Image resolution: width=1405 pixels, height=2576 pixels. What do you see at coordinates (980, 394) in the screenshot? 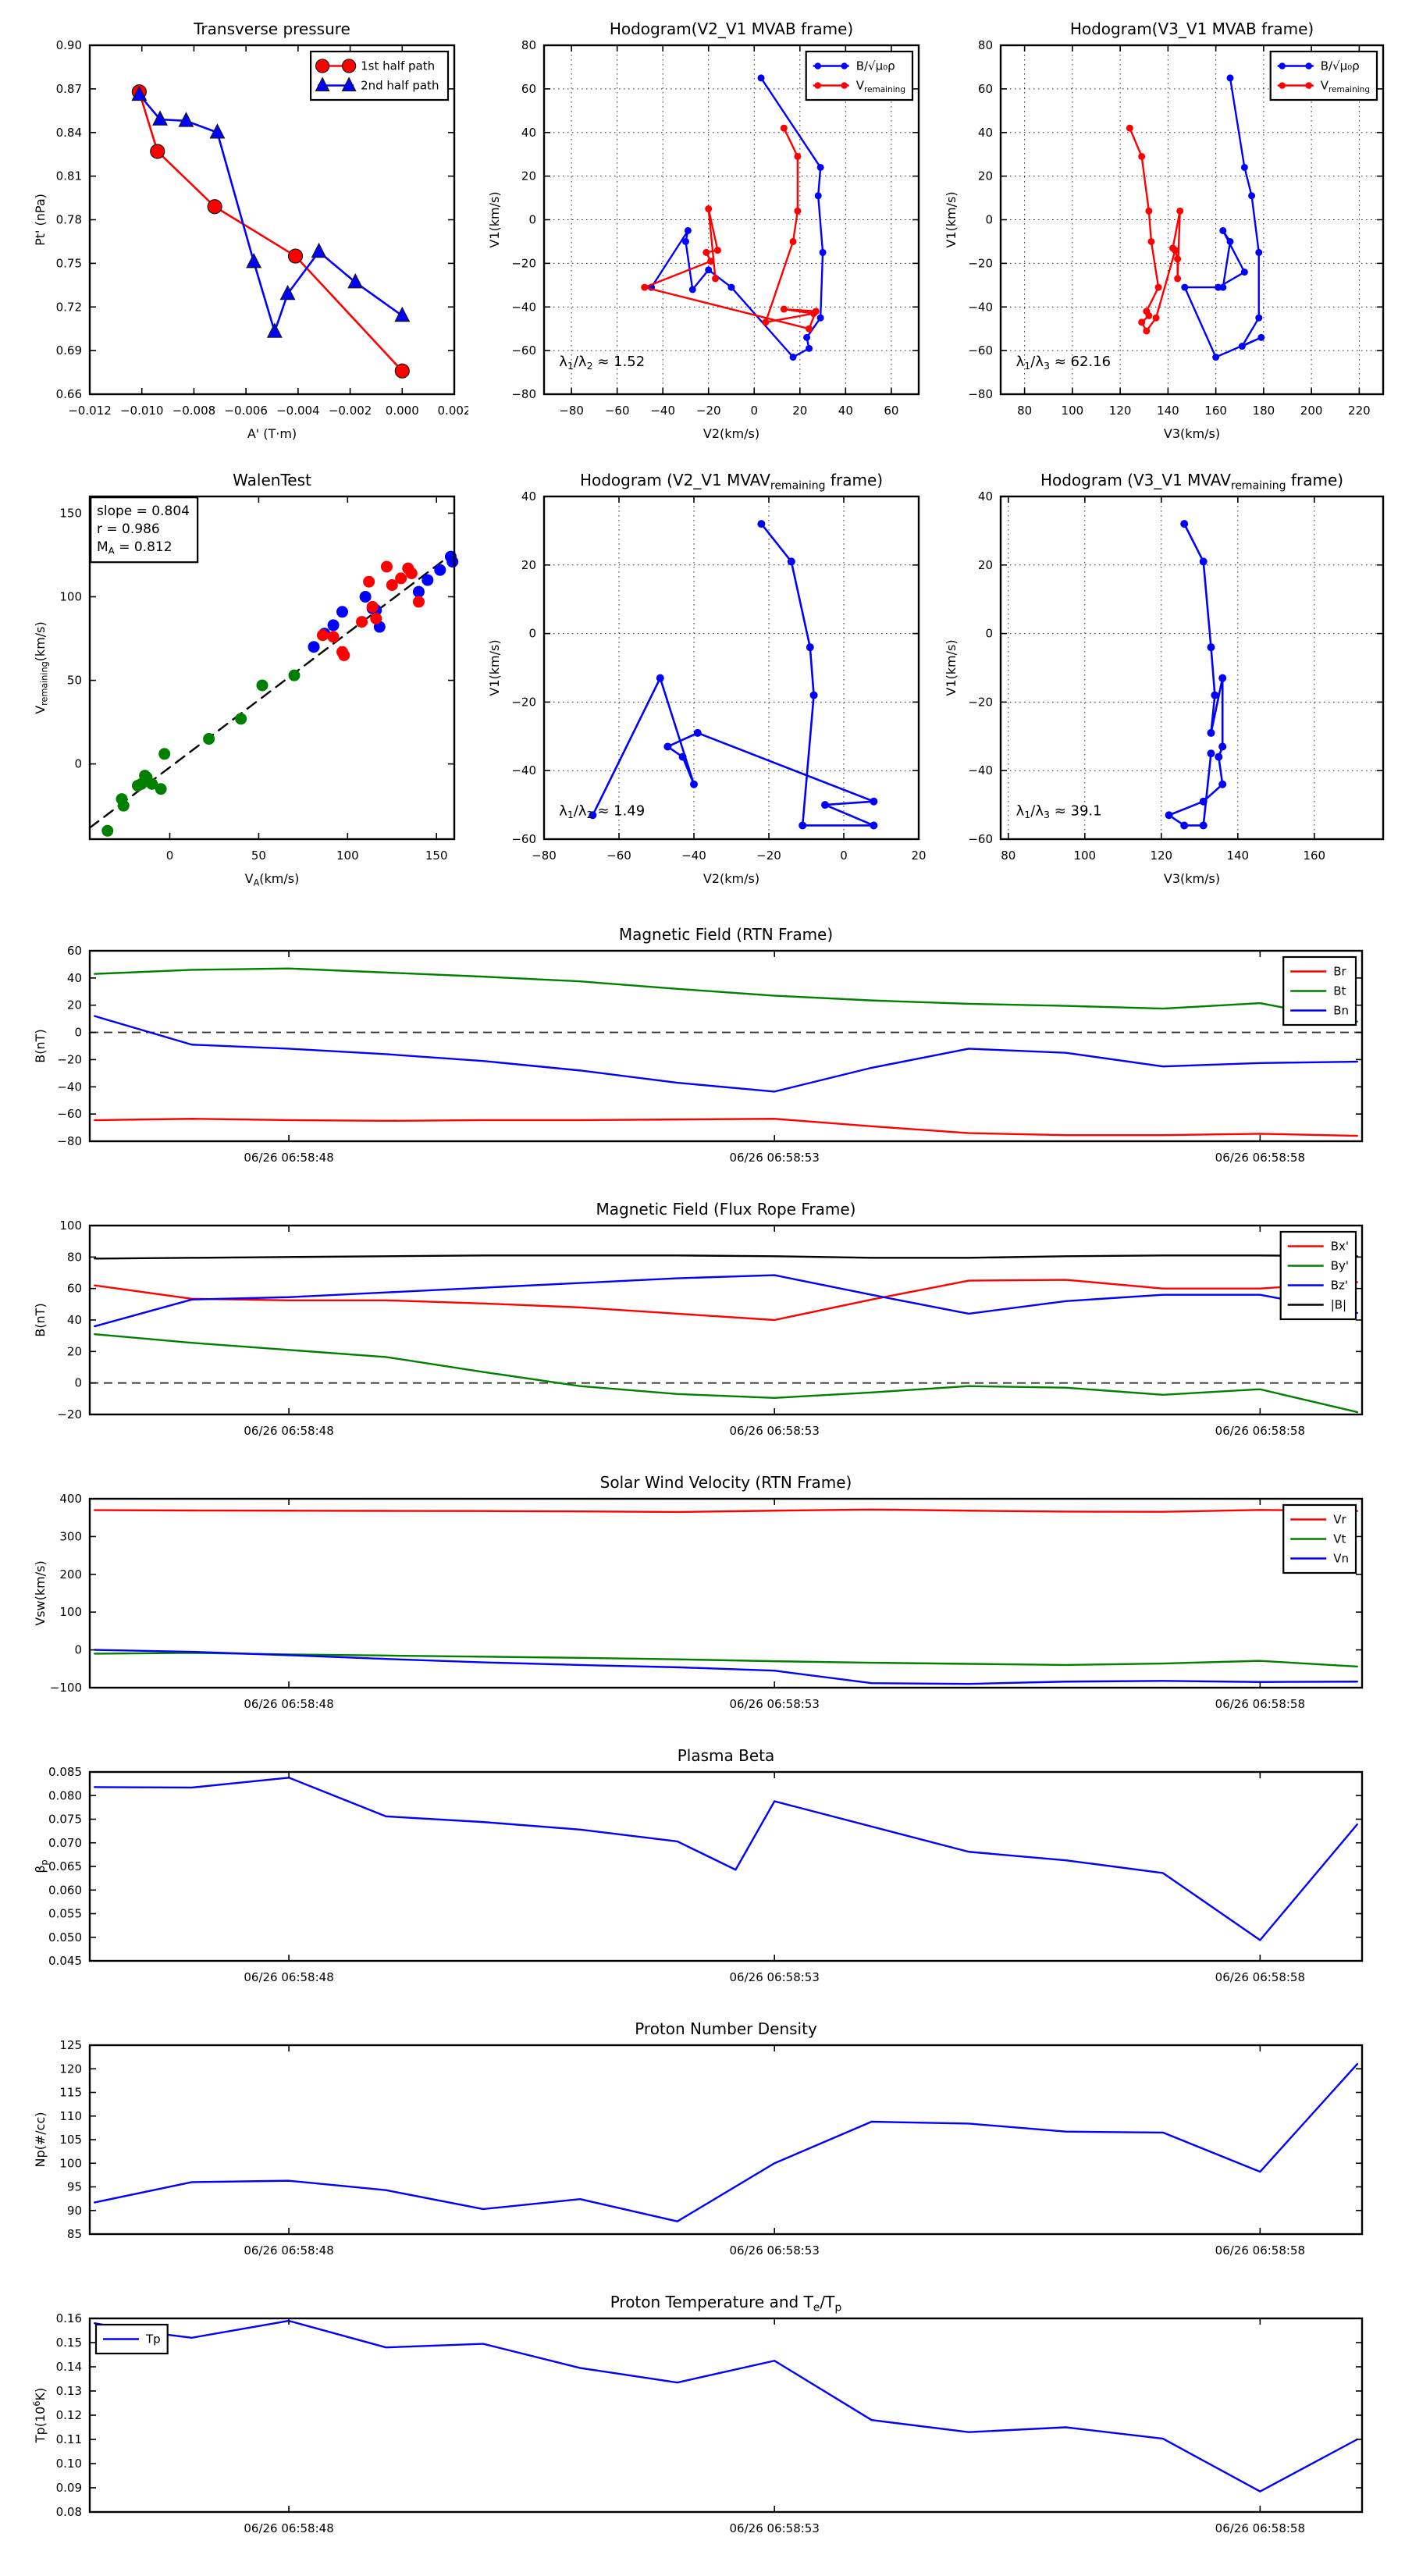
I see `y-tick-label: −80` at bounding box center [980, 394].